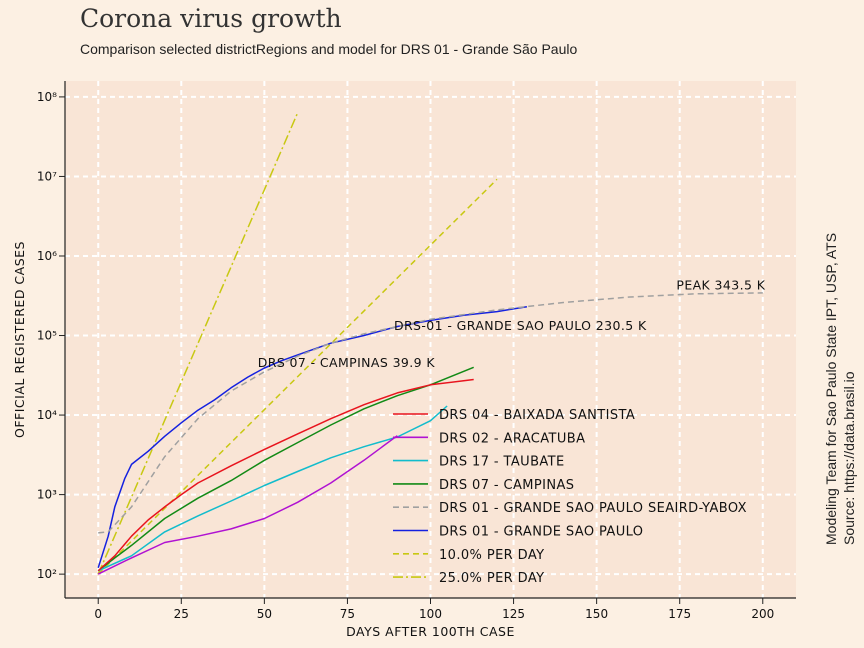  I want to click on annotation-label: PEAK 343.5 K, so click(720, 284).